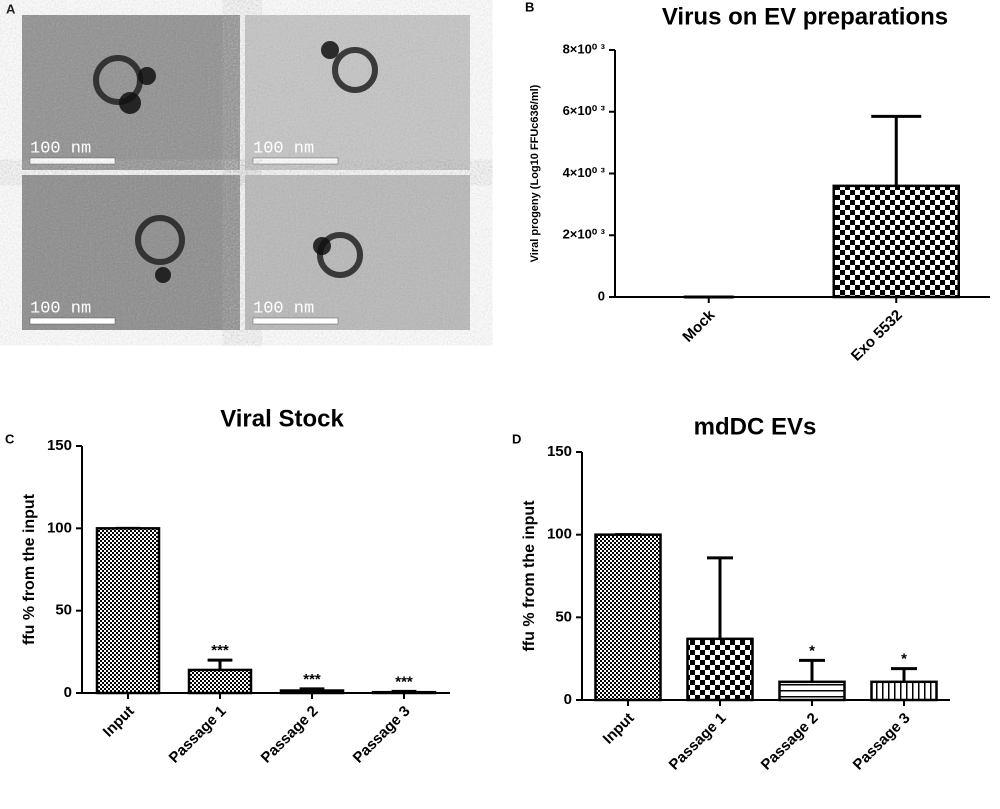 This screenshot has height=809, width=1000. Describe the element at coordinates (584, 234) in the screenshot. I see `y-tick-label: 2×10⁰ ³` at that location.